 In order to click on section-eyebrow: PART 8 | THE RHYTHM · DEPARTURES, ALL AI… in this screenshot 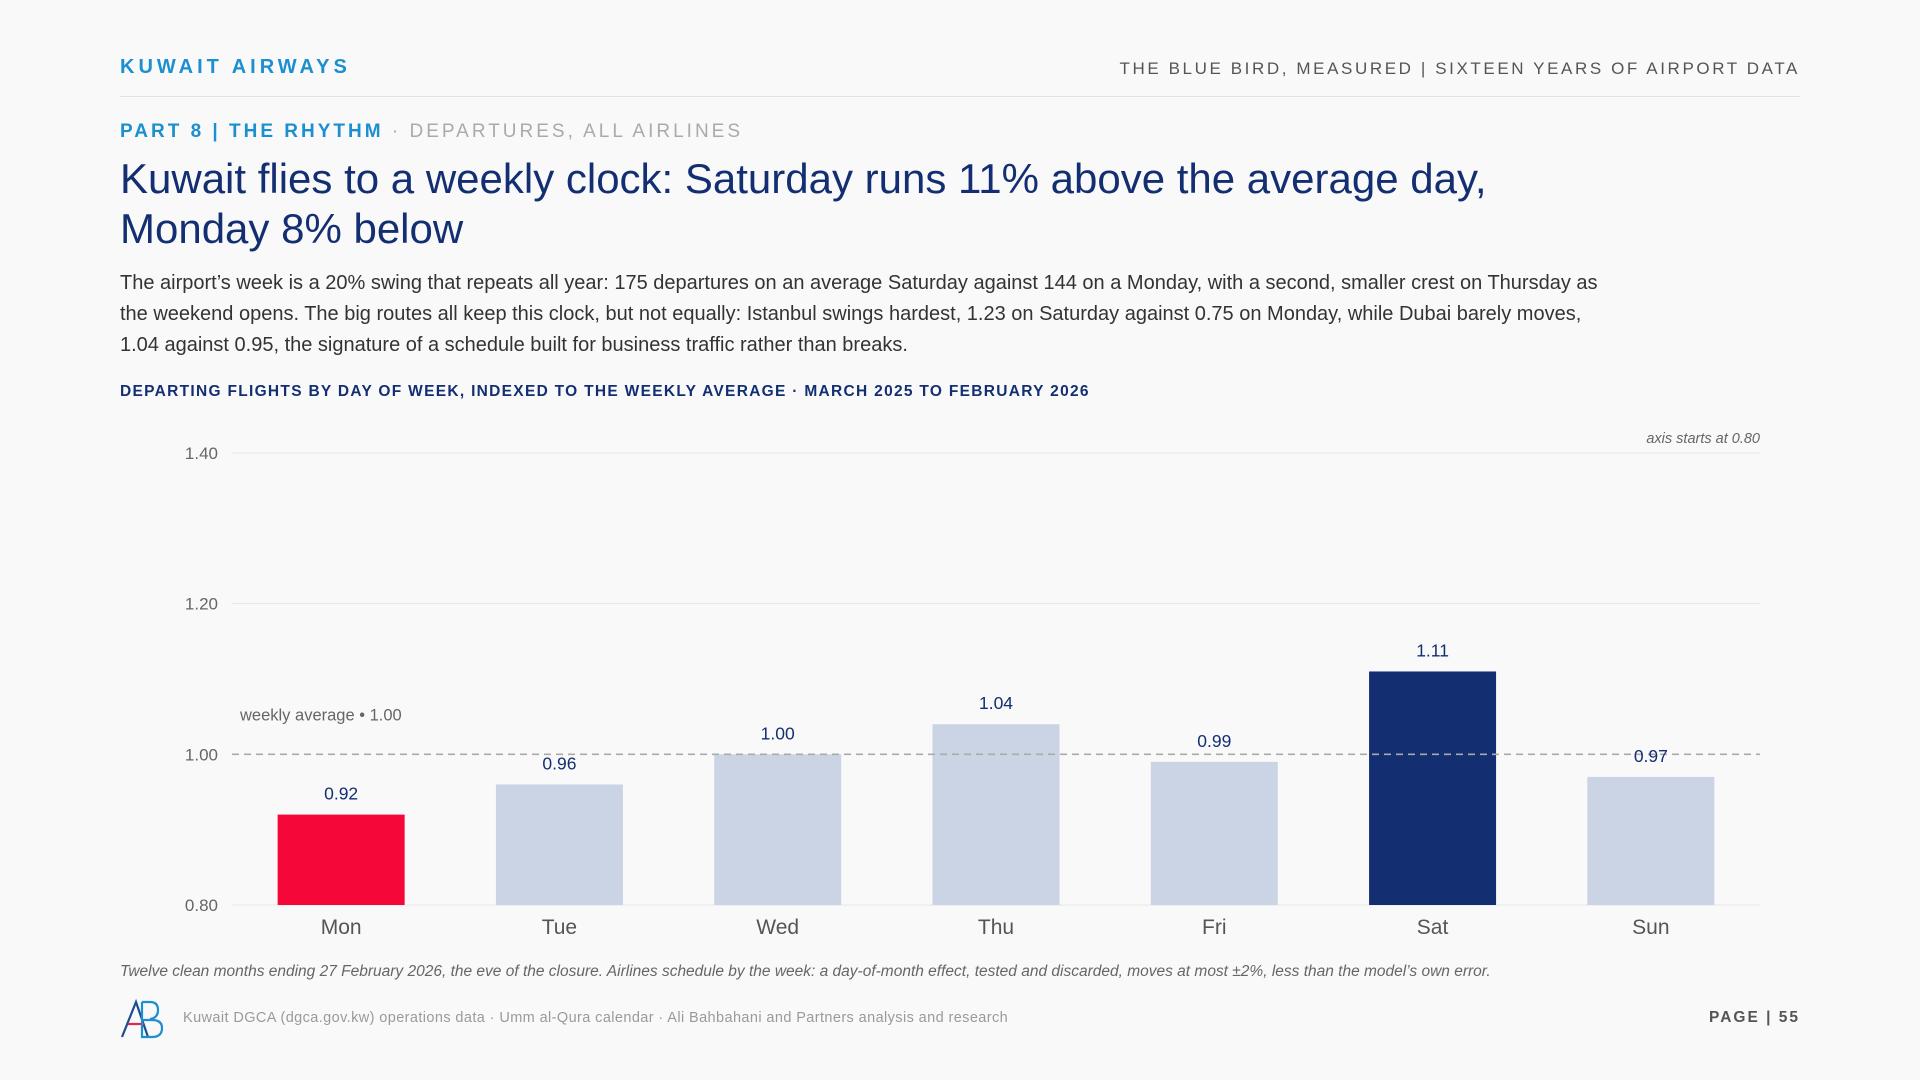, I will do `click(431, 132)`.